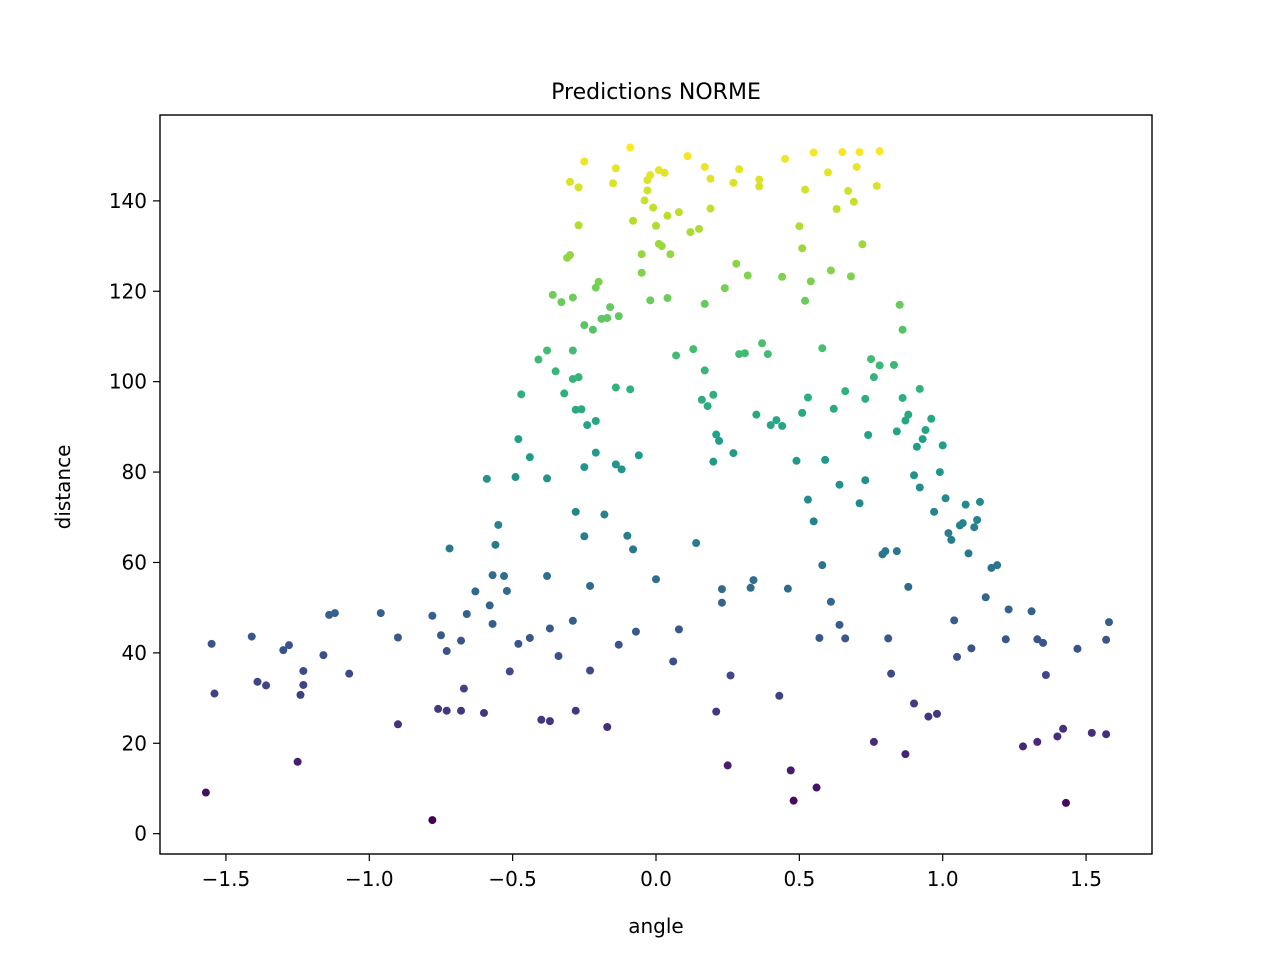  What do you see at coordinates (63, 487) in the screenshot?
I see `y-axis-label: distance` at bounding box center [63, 487].